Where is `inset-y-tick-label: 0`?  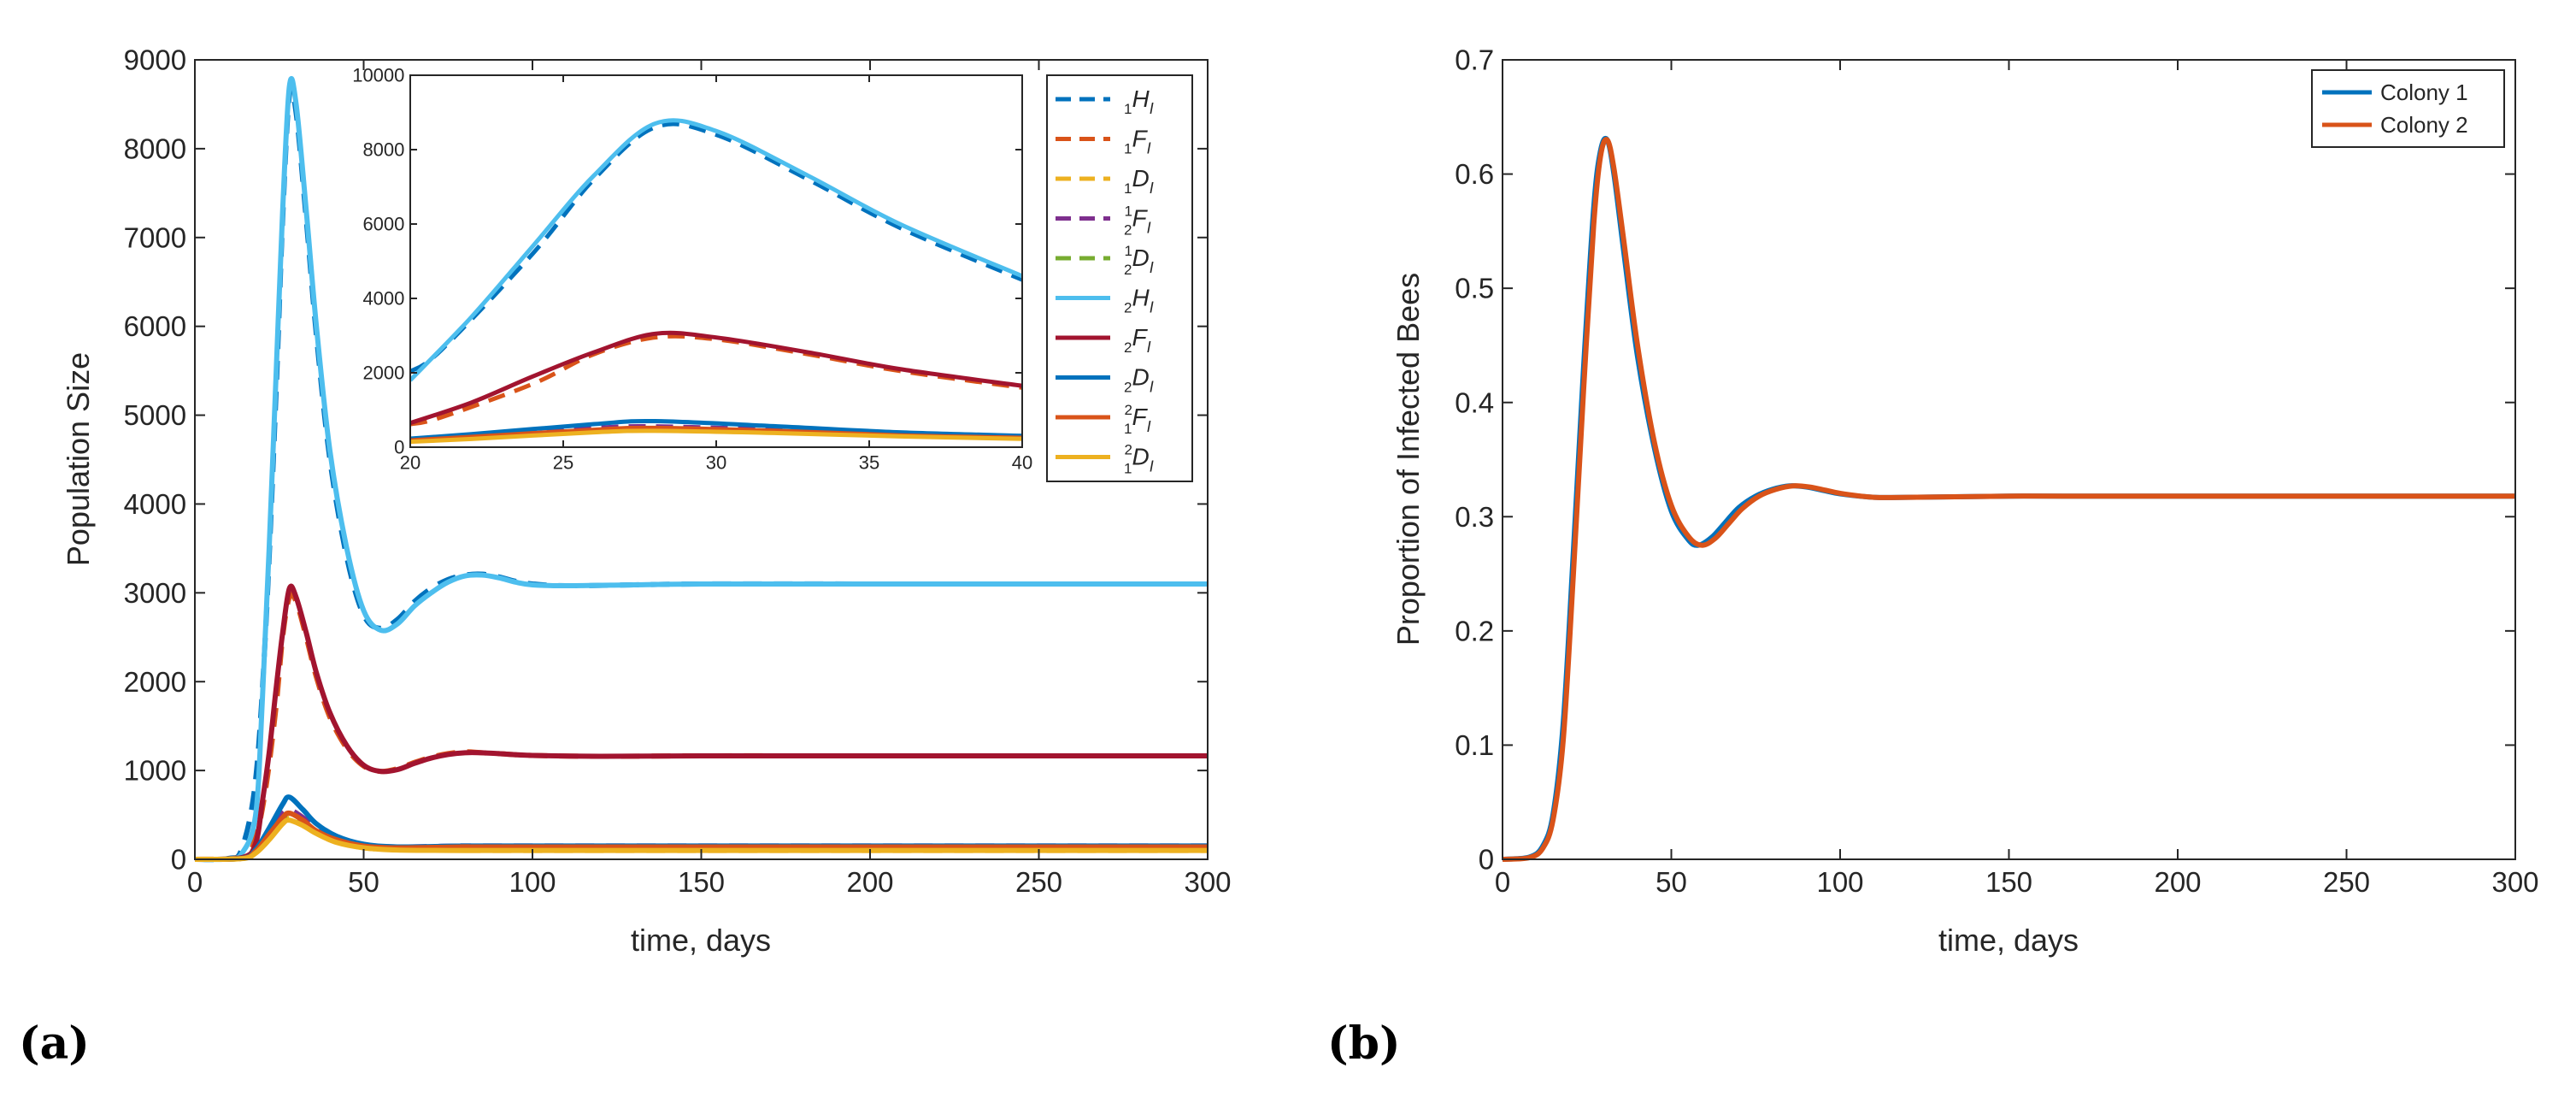 inset-y-tick-label: 0 is located at coordinates (399, 447).